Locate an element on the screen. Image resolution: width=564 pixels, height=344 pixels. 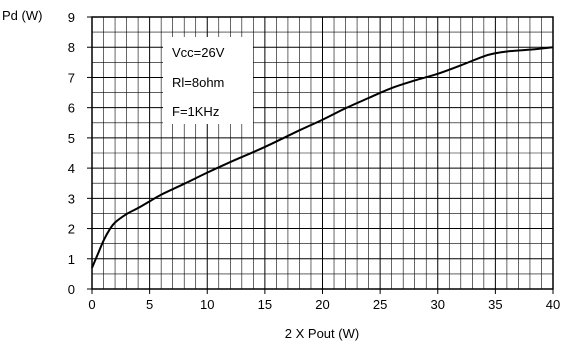
annotation-box: Vcc=26V Rl=8ohm F=1KHz is located at coordinates (208, 80).